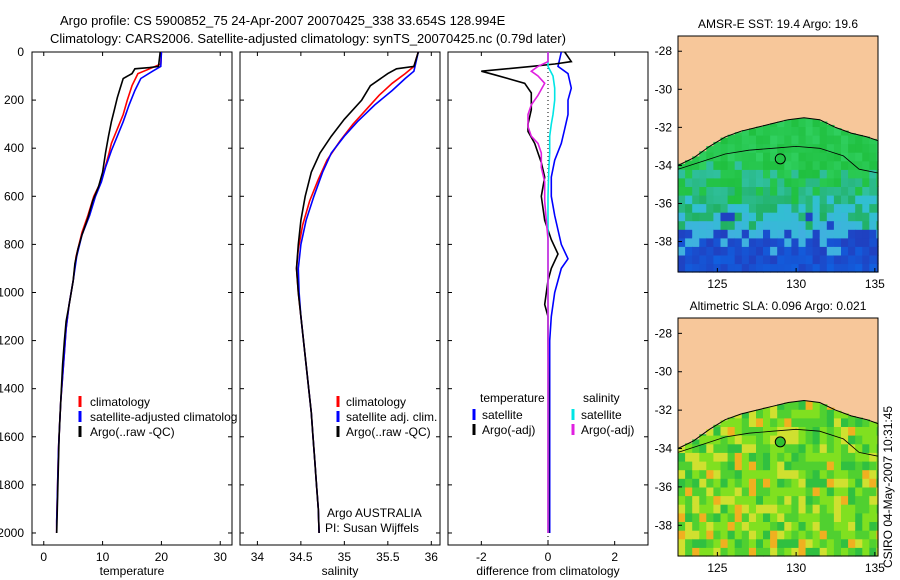  What do you see at coordinates (14, 100) in the screenshot?
I see `y-tick-label: 200` at bounding box center [14, 100].